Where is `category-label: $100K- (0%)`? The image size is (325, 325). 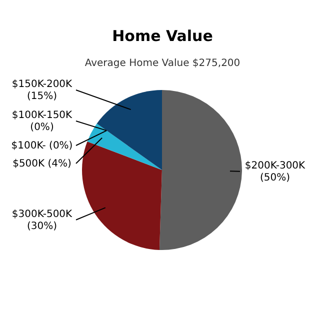 category-label: $100K- (0%) is located at coordinates (42, 146).